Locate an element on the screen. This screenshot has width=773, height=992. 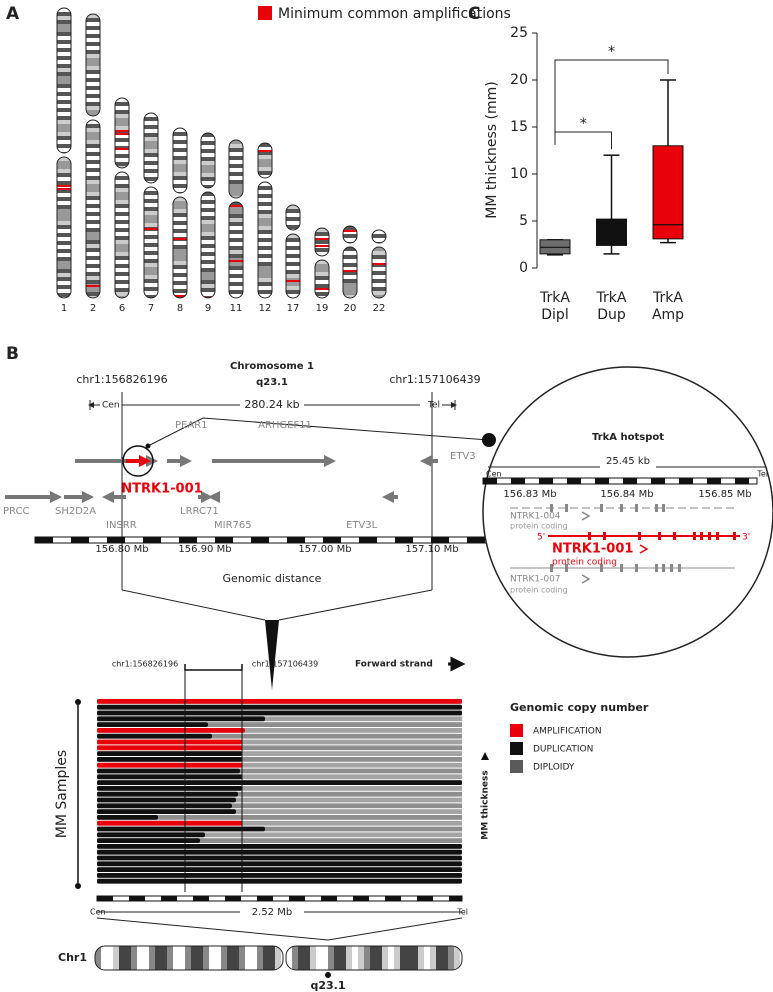
legend-label: Minimum common amplifications is located at coordinates (394, 14).